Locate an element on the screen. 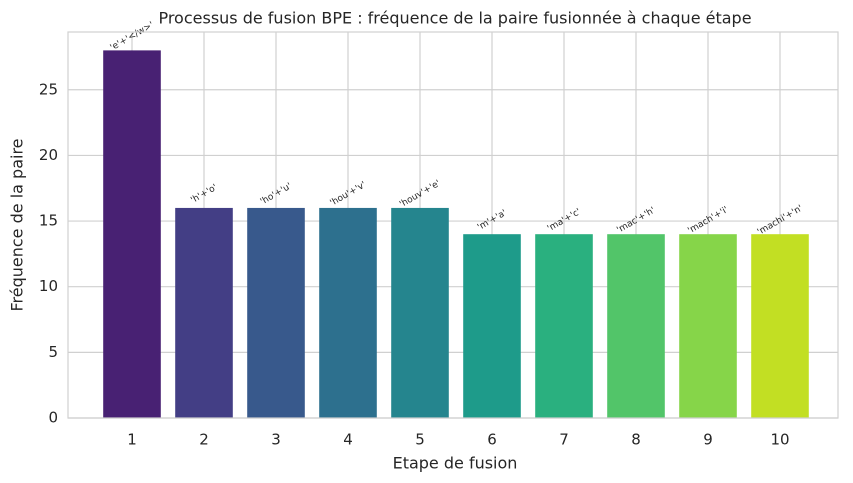 The width and height of the screenshot is (853, 483). x-tick-label: 5 is located at coordinates (420, 440).